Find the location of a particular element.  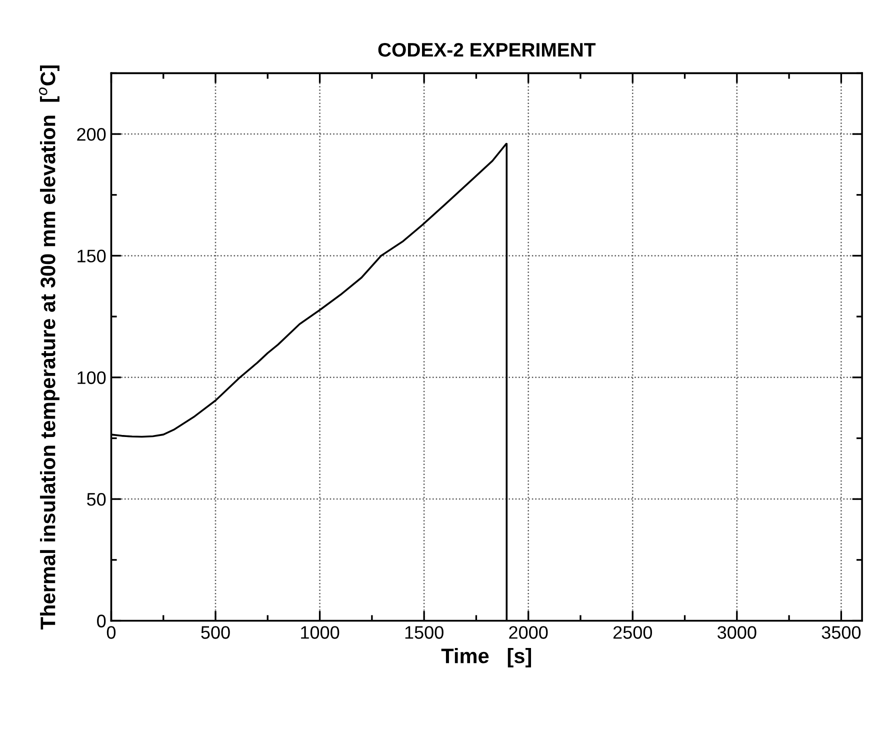

x-tick-label: 500 is located at coordinates (215, 632).